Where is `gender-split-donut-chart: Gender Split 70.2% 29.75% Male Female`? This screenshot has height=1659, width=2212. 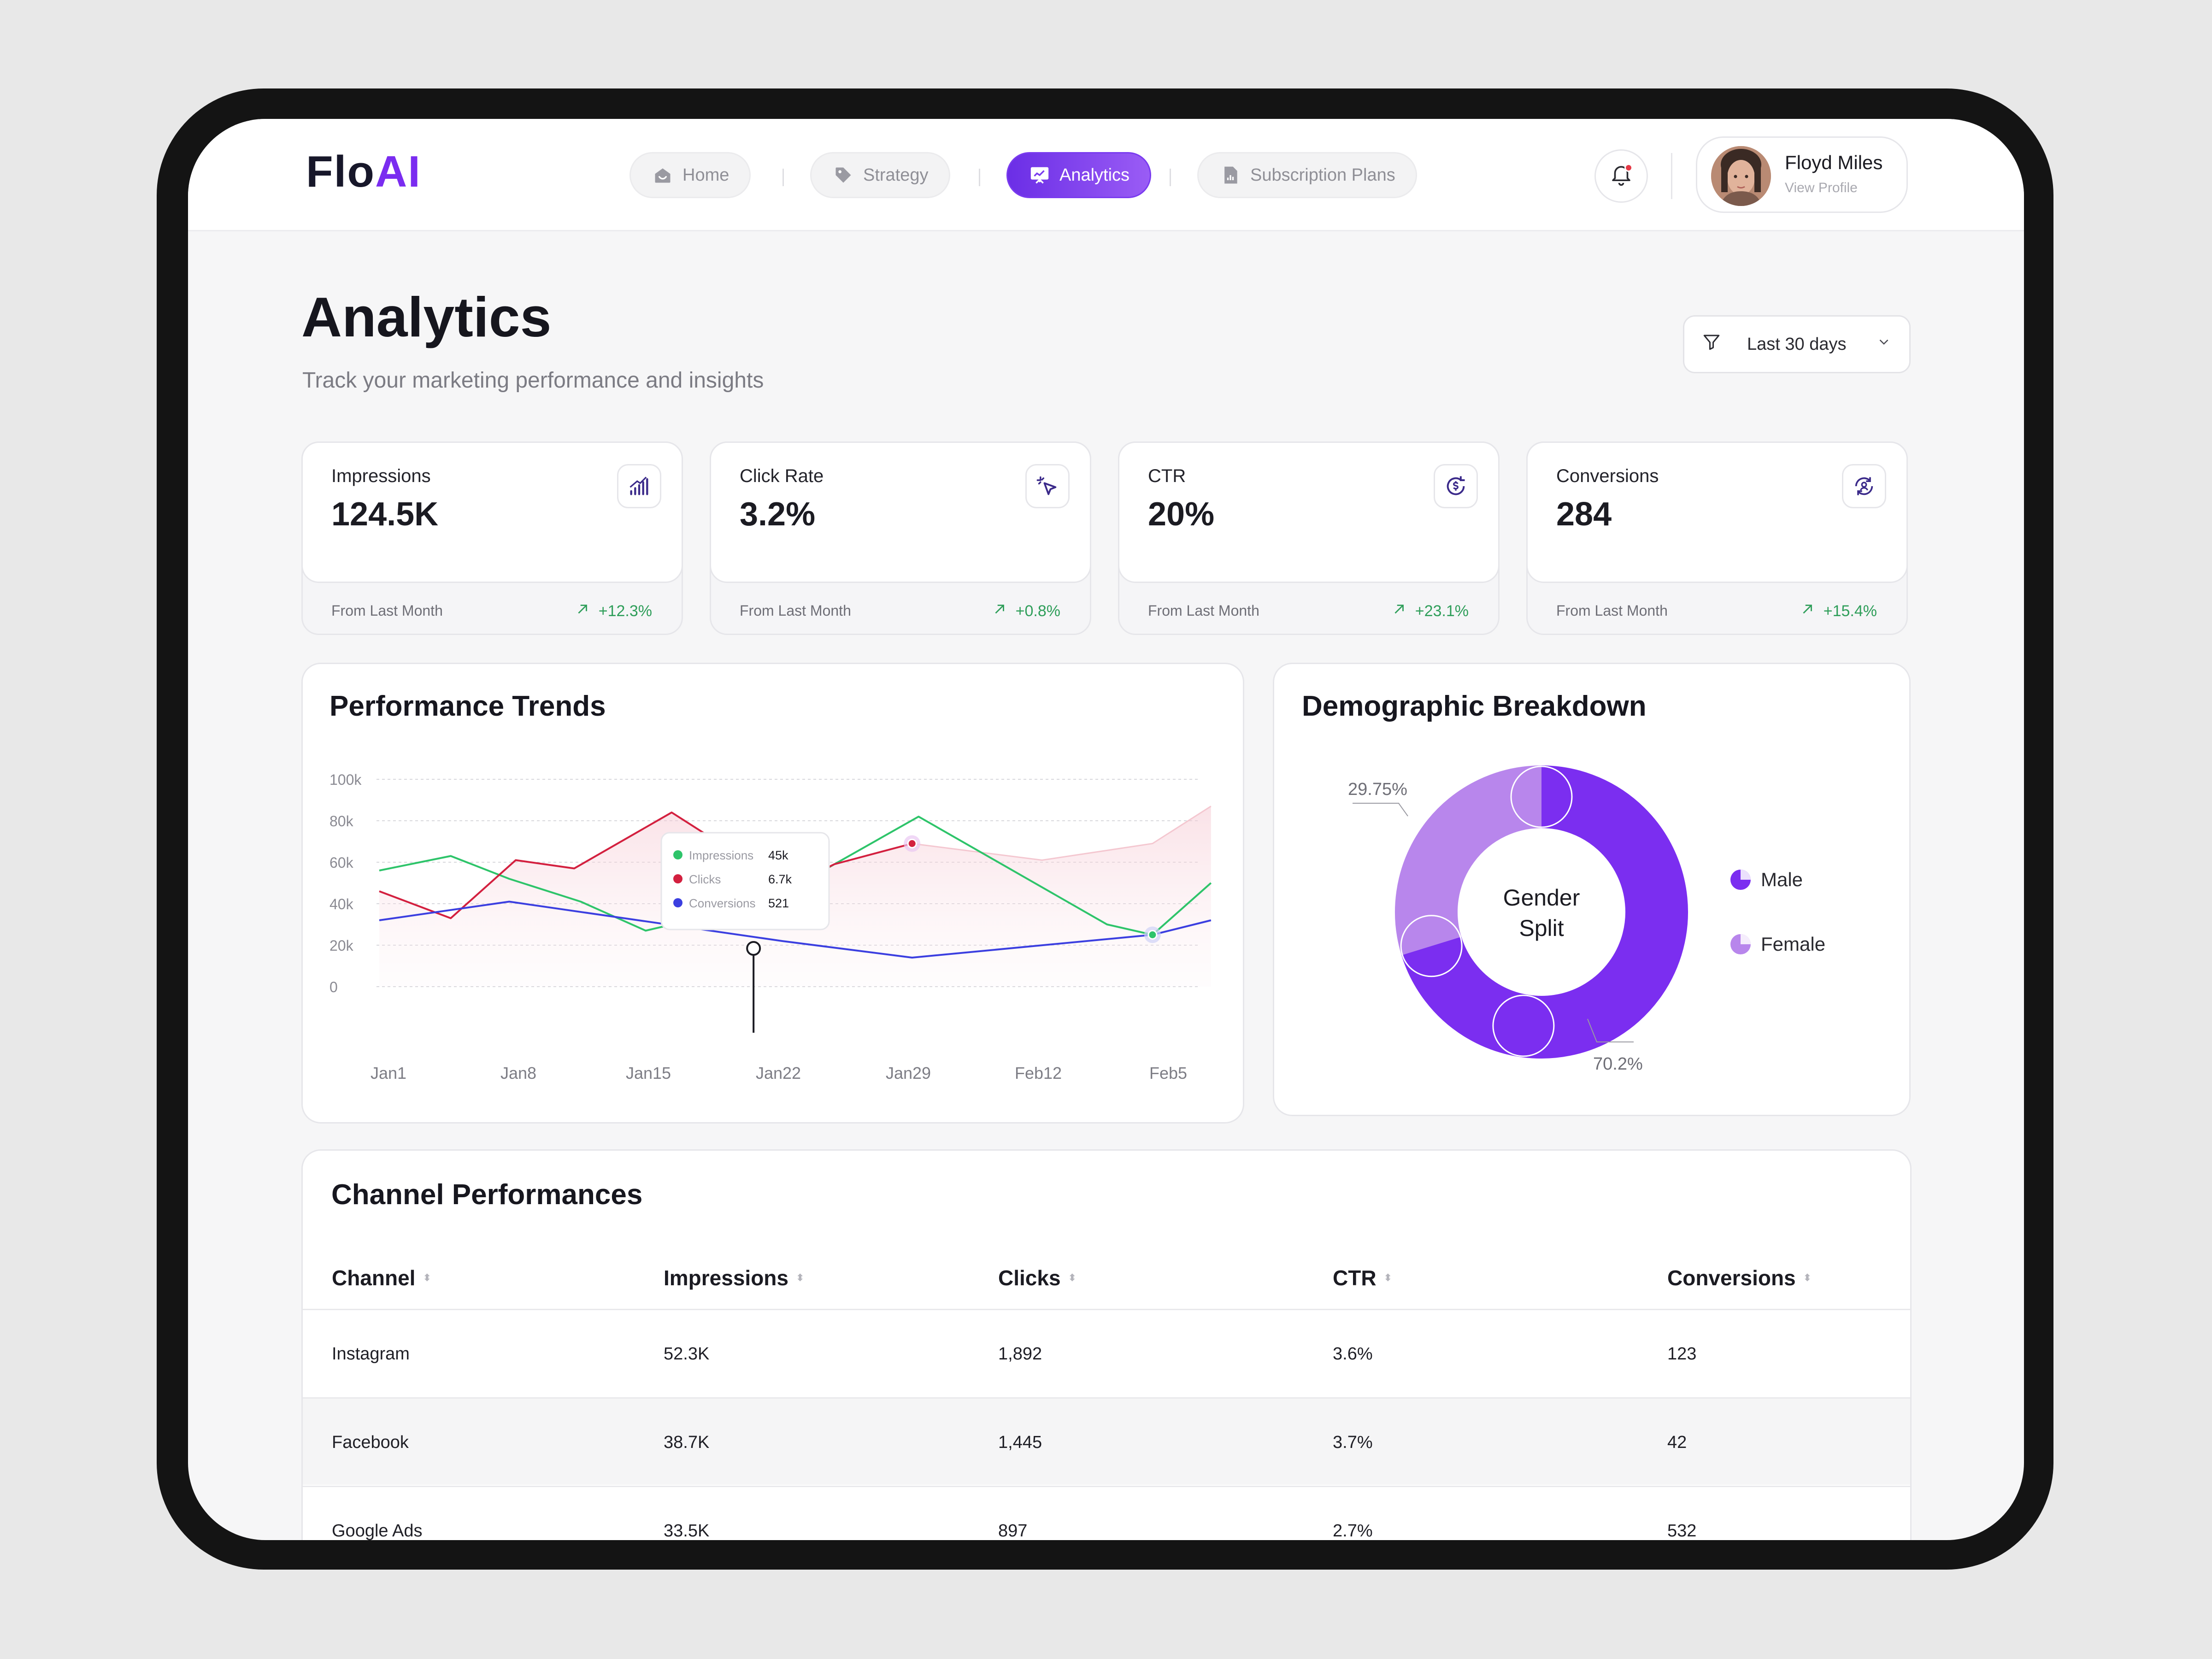
gender-split-donut-chart: Gender Split 70.2% 29.75% Male Female is located at coordinates (1593, 891).